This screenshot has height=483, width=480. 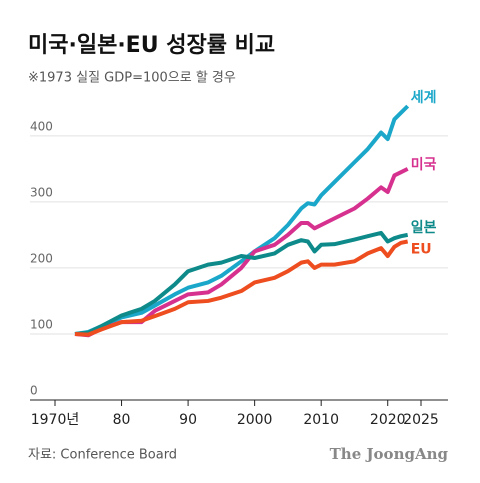 What do you see at coordinates (424, 165) in the screenshot?
I see `series-label: 미국` at bounding box center [424, 165].